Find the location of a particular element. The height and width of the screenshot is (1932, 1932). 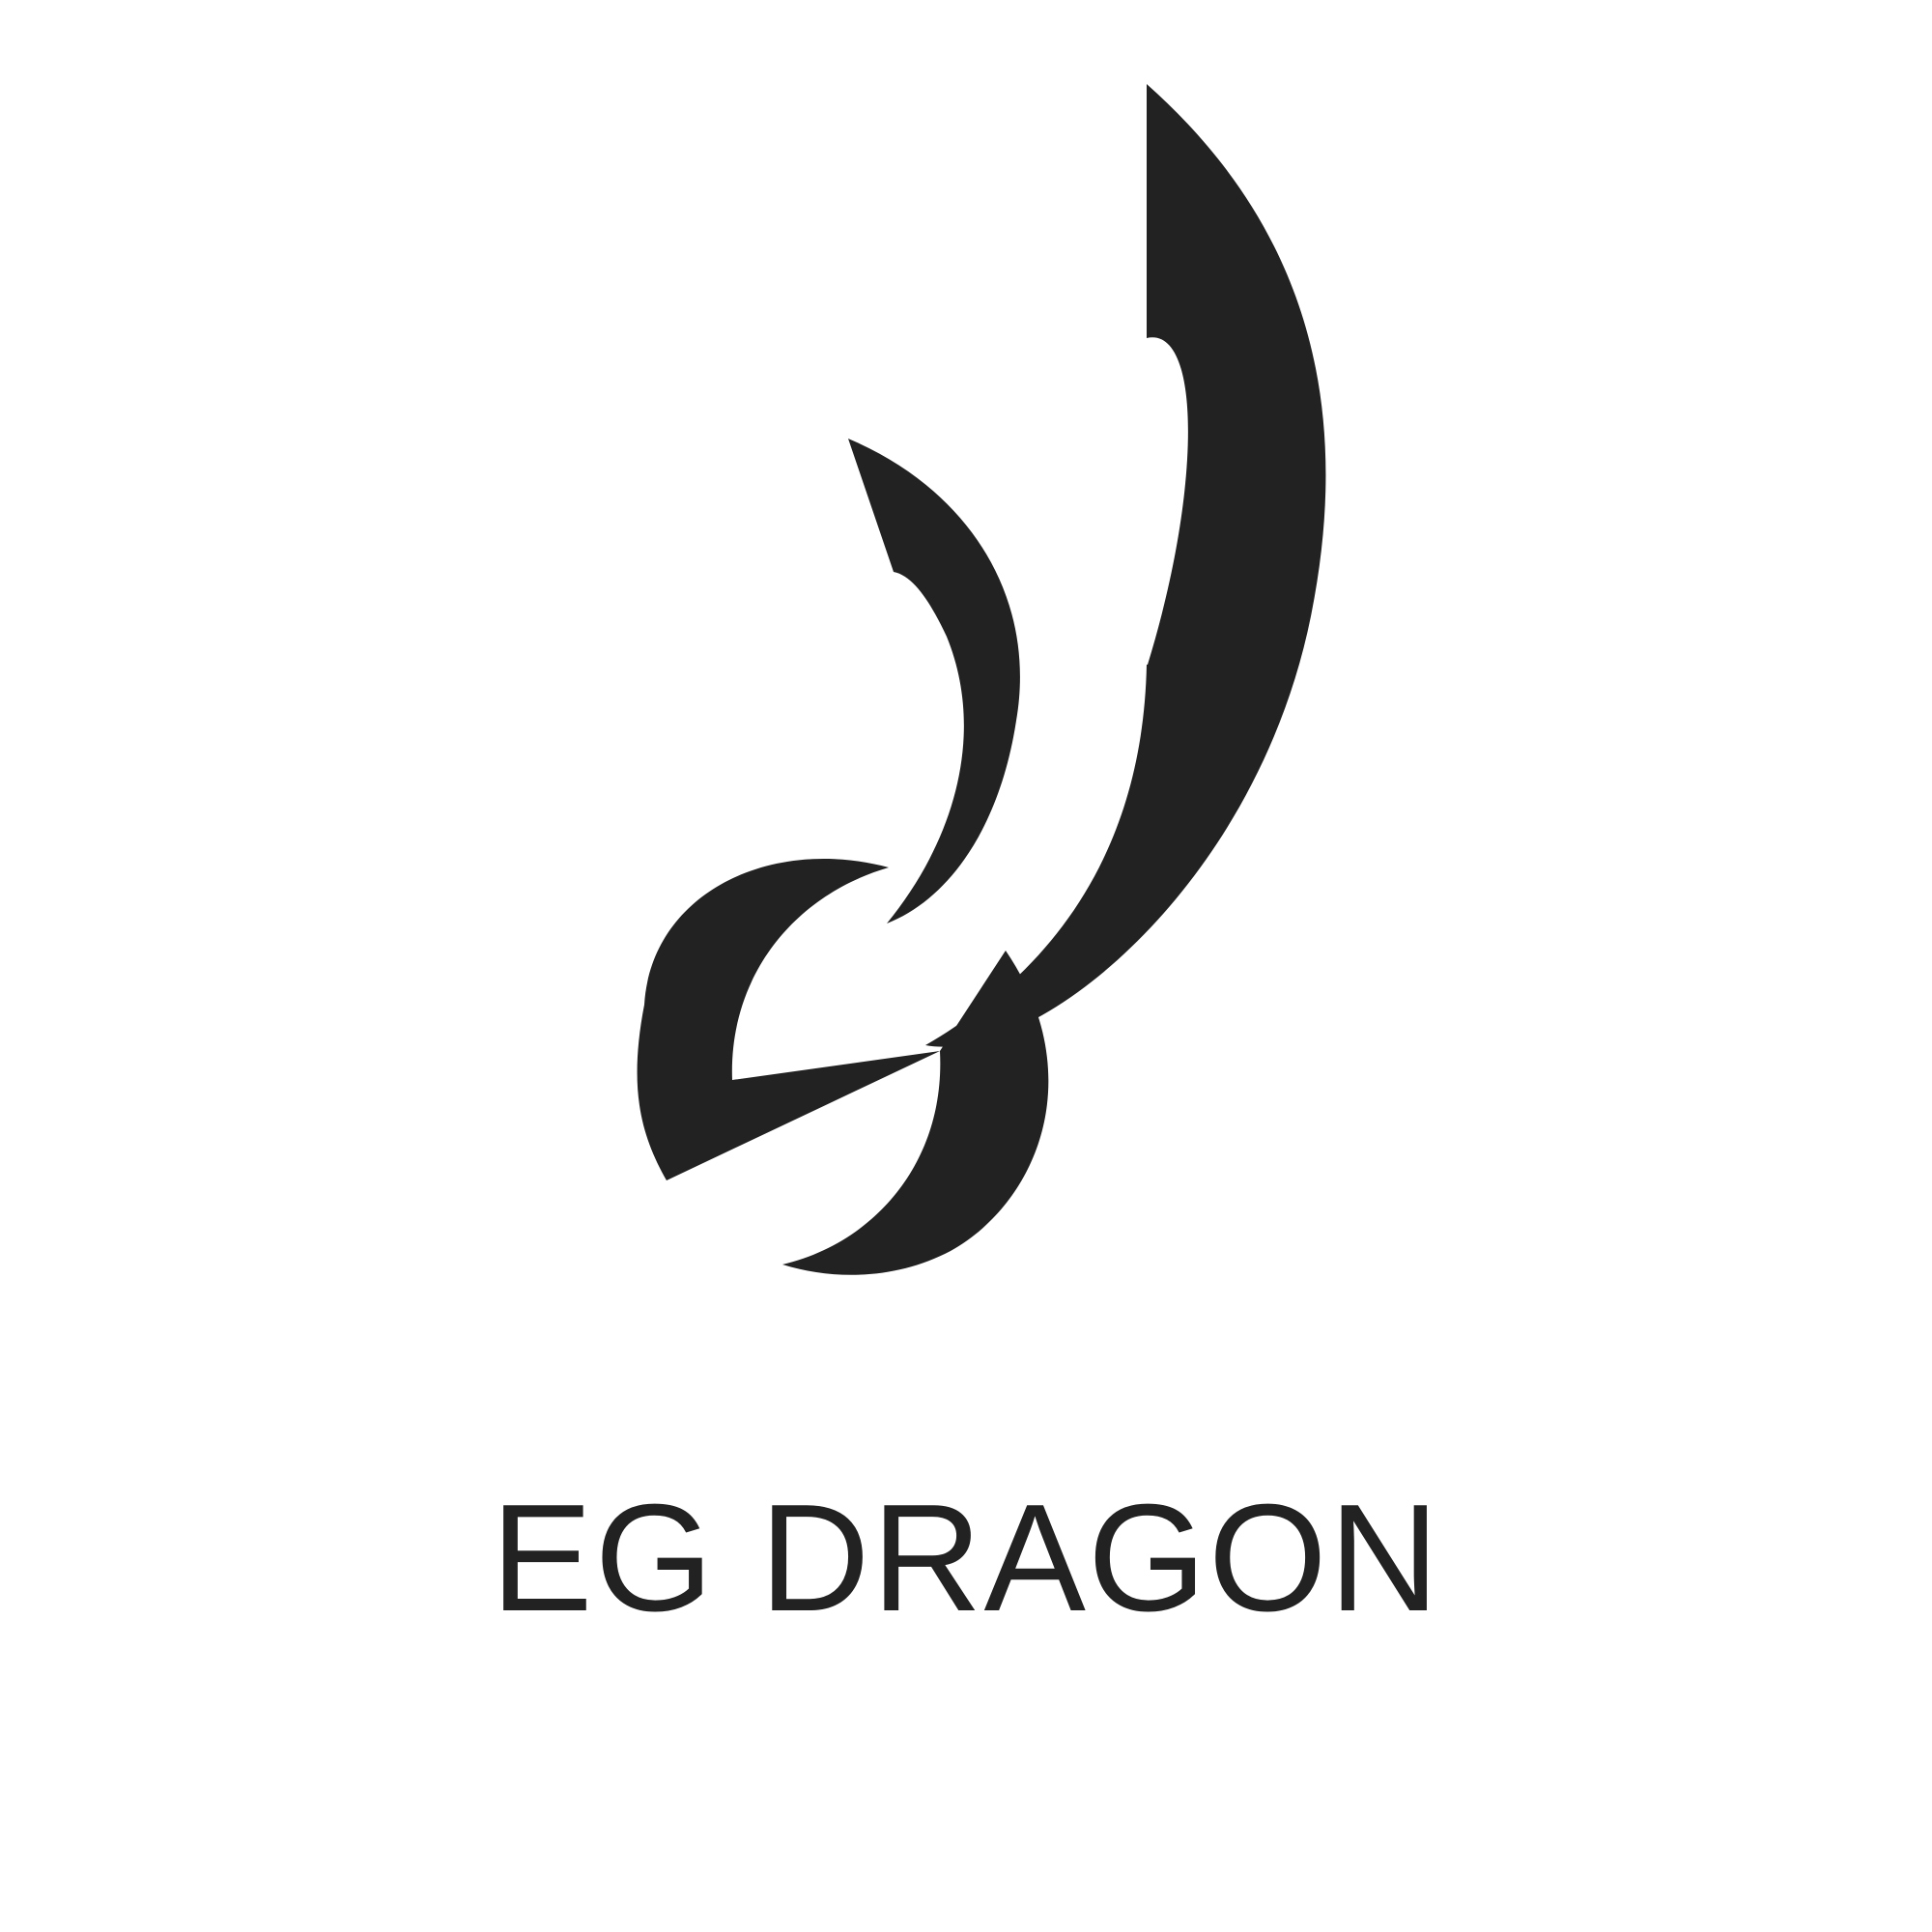

dragon-wing-large-shape is located at coordinates (1125, 565).